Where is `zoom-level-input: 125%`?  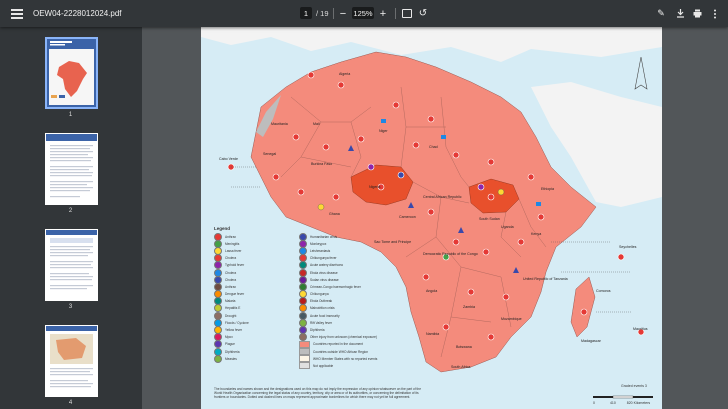
zoom-level-input: 125% is located at coordinates (363, 13).